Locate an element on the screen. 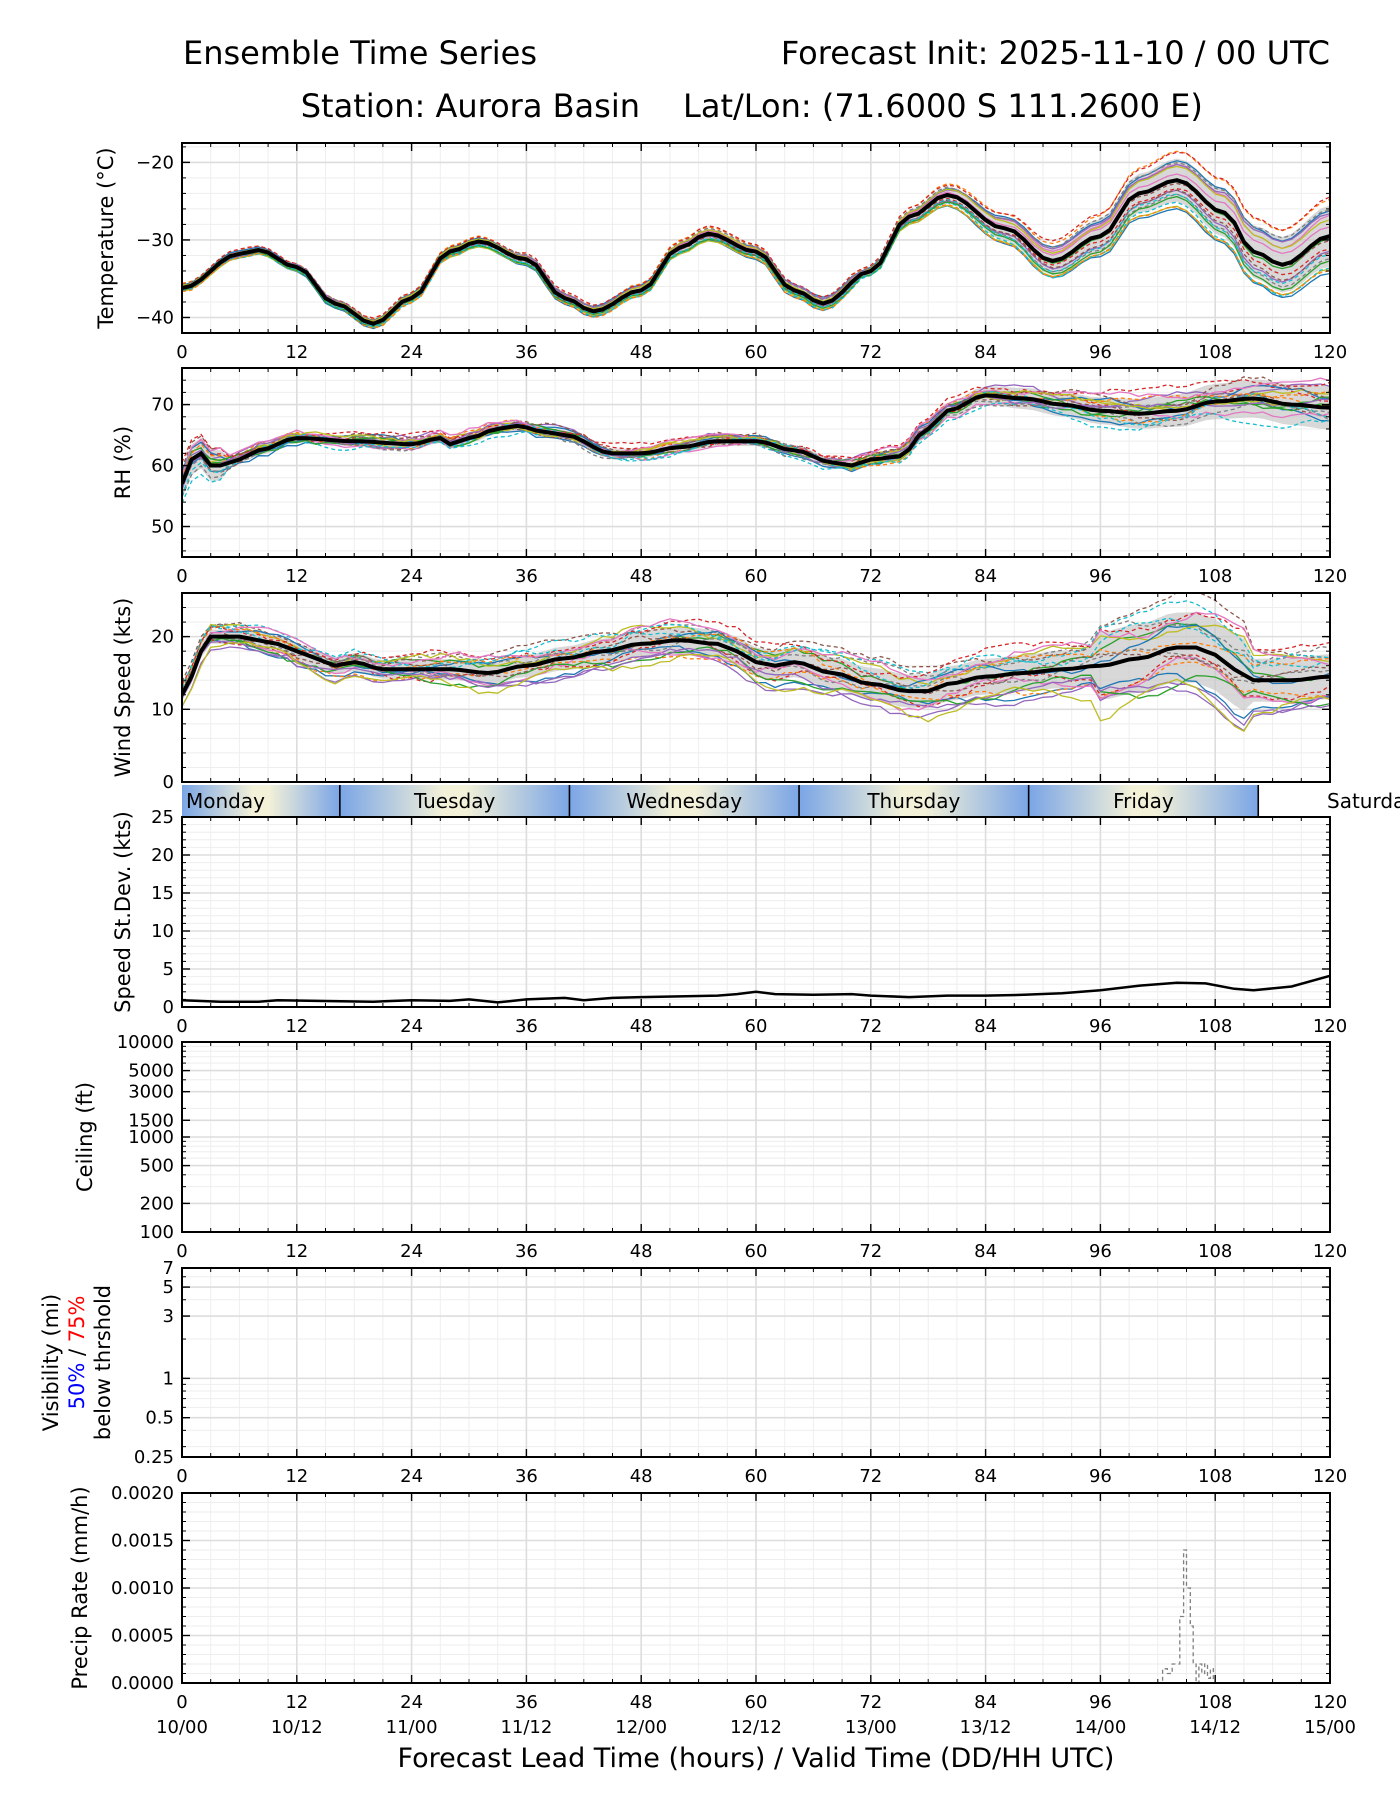 The width and height of the screenshot is (1400, 1800). plot-rh is located at coordinates (756, 440).